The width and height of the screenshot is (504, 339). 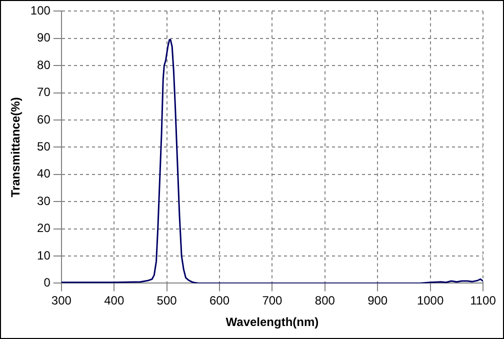 I want to click on y-tick-label: 100, so click(x=40, y=11).